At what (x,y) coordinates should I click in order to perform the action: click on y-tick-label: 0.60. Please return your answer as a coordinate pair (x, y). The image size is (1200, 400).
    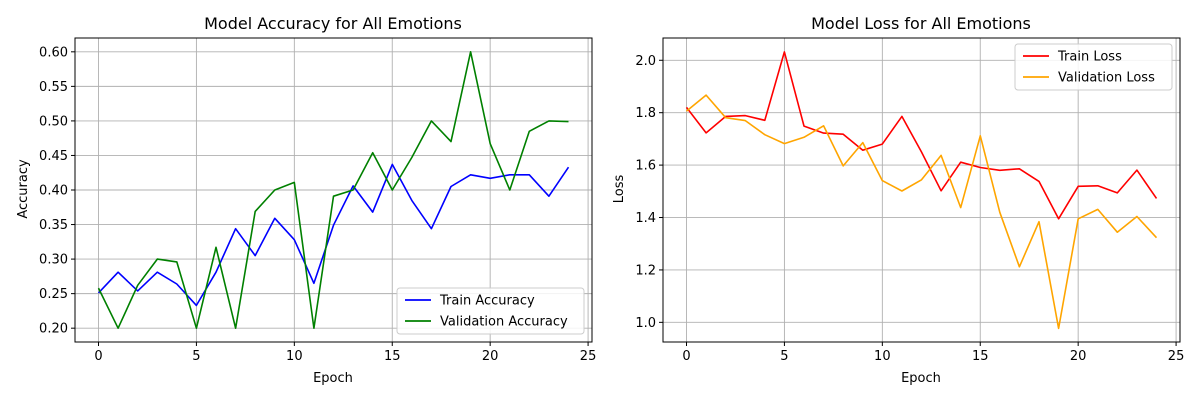
    Looking at the image, I should click on (53, 52).